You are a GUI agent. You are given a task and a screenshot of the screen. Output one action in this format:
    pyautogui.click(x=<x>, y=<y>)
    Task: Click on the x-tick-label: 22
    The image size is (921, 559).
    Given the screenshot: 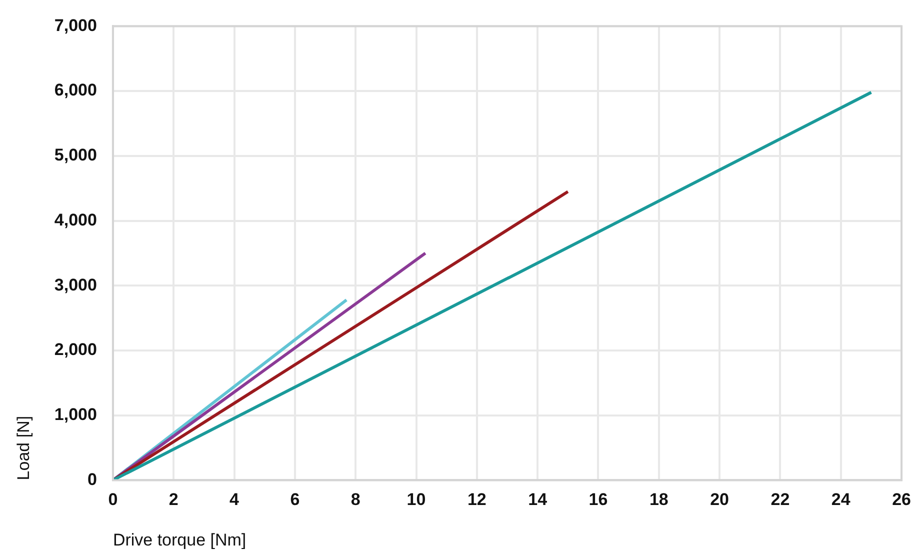 What is the action you would take?
    pyautogui.click(x=780, y=500)
    